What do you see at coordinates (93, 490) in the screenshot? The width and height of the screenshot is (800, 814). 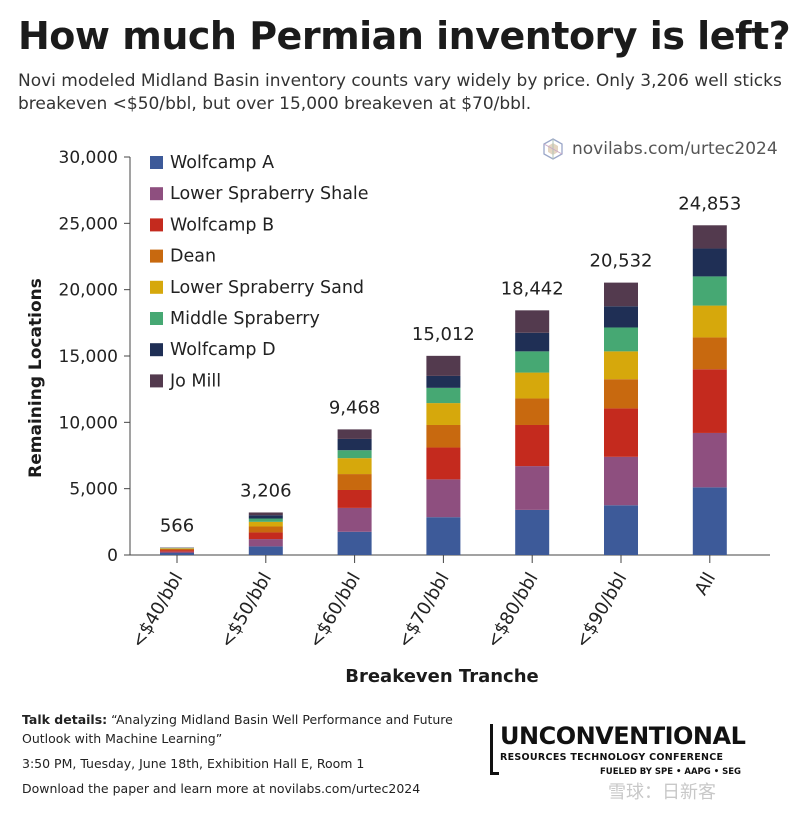 I see `y-tick-label: 5,000` at bounding box center [93, 490].